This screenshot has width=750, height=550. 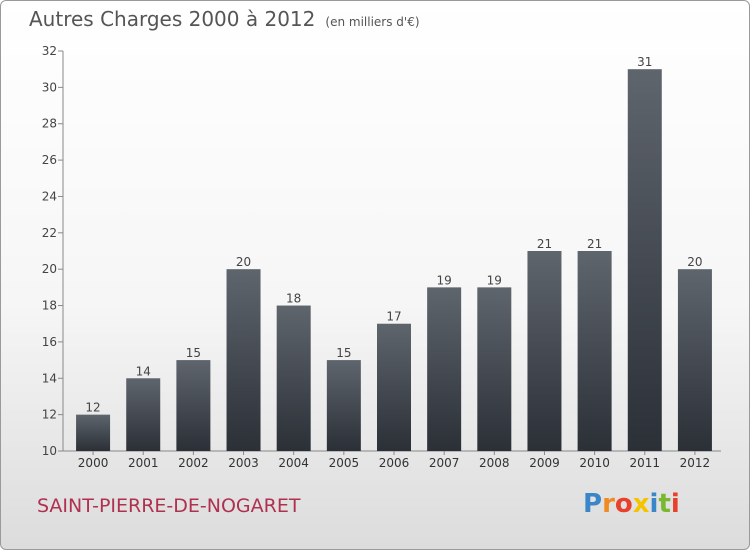 What do you see at coordinates (623, 504) in the screenshot?
I see `logo-letter: o` at bounding box center [623, 504].